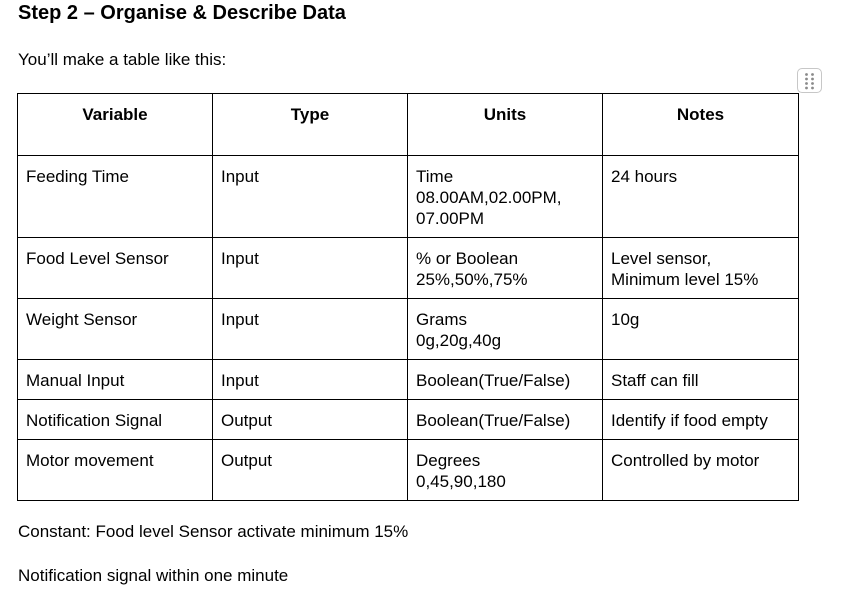  Describe the element at coordinates (700, 196) in the screenshot. I see `cell-notes: 24 hours` at that location.